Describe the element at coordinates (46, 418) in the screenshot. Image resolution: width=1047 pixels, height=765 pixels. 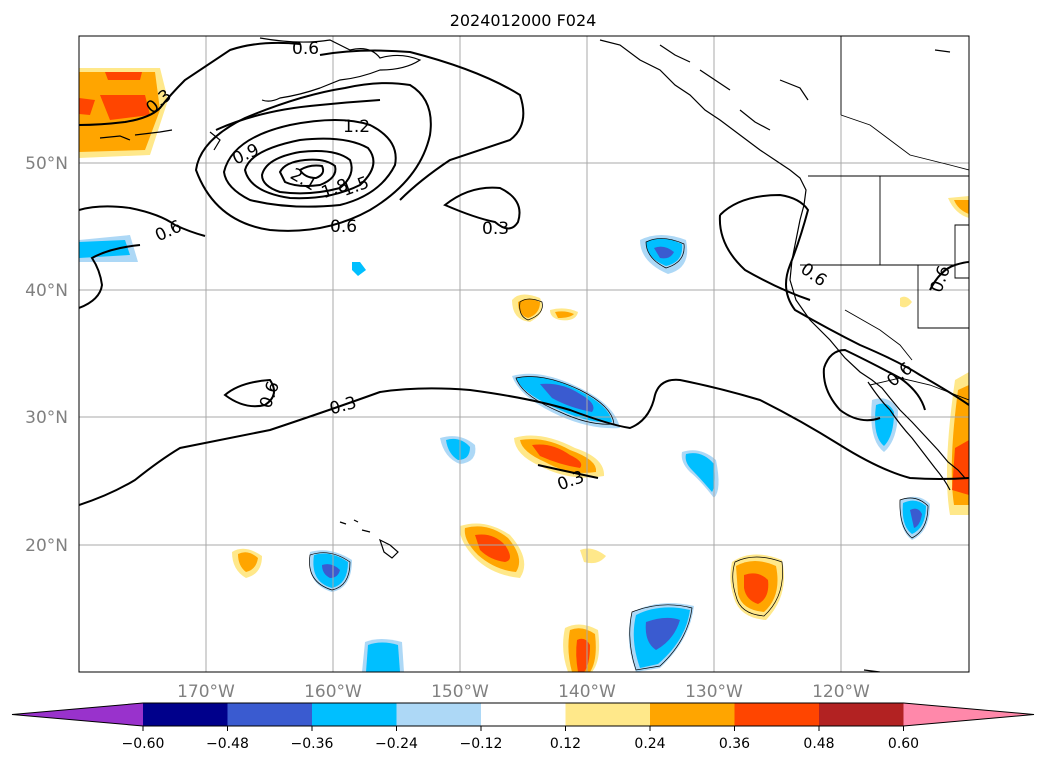
I see `lat-label: 30°N` at that location.